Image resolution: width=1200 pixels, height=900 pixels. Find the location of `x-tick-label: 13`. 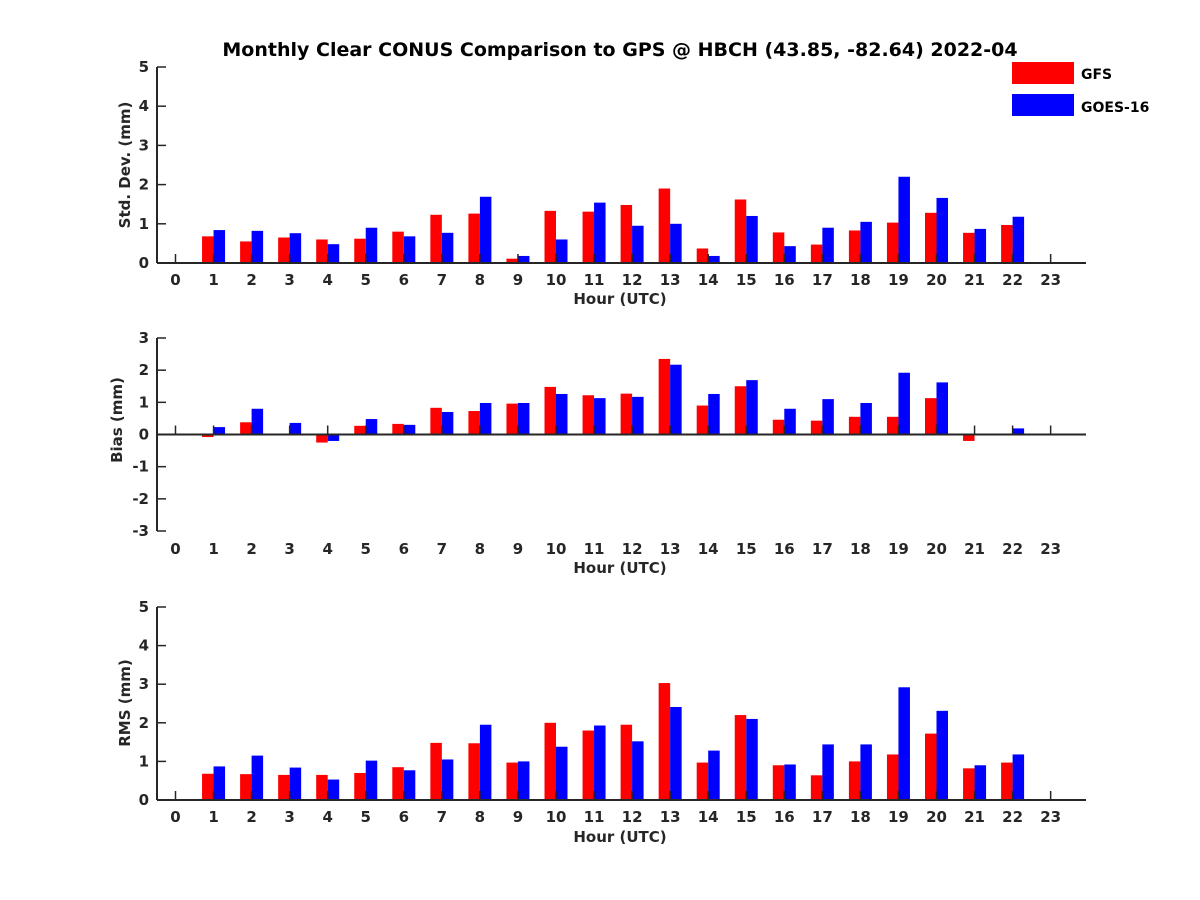

x-tick-label: 13 is located at coordinates (670, 280).